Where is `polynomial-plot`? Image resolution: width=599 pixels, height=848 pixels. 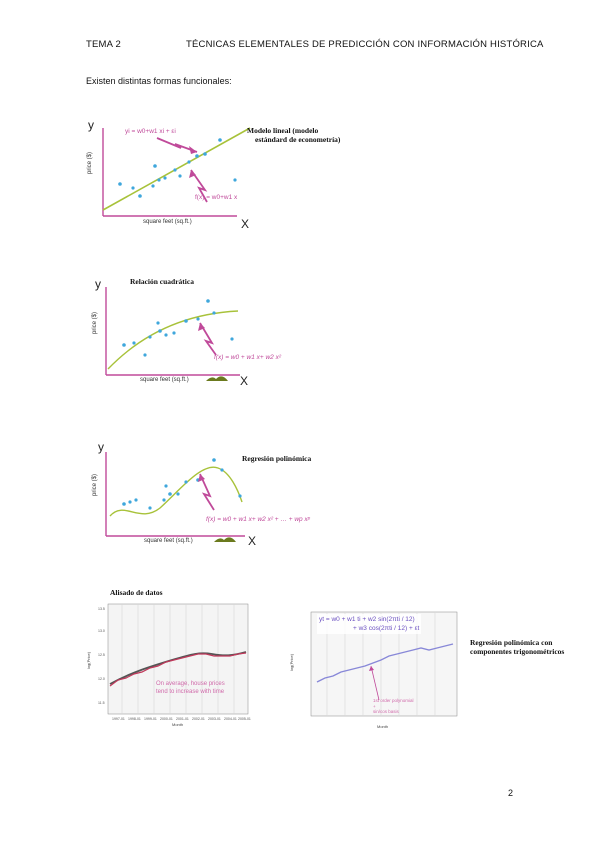
polynomial-plot is located at coordinates (175, 497).